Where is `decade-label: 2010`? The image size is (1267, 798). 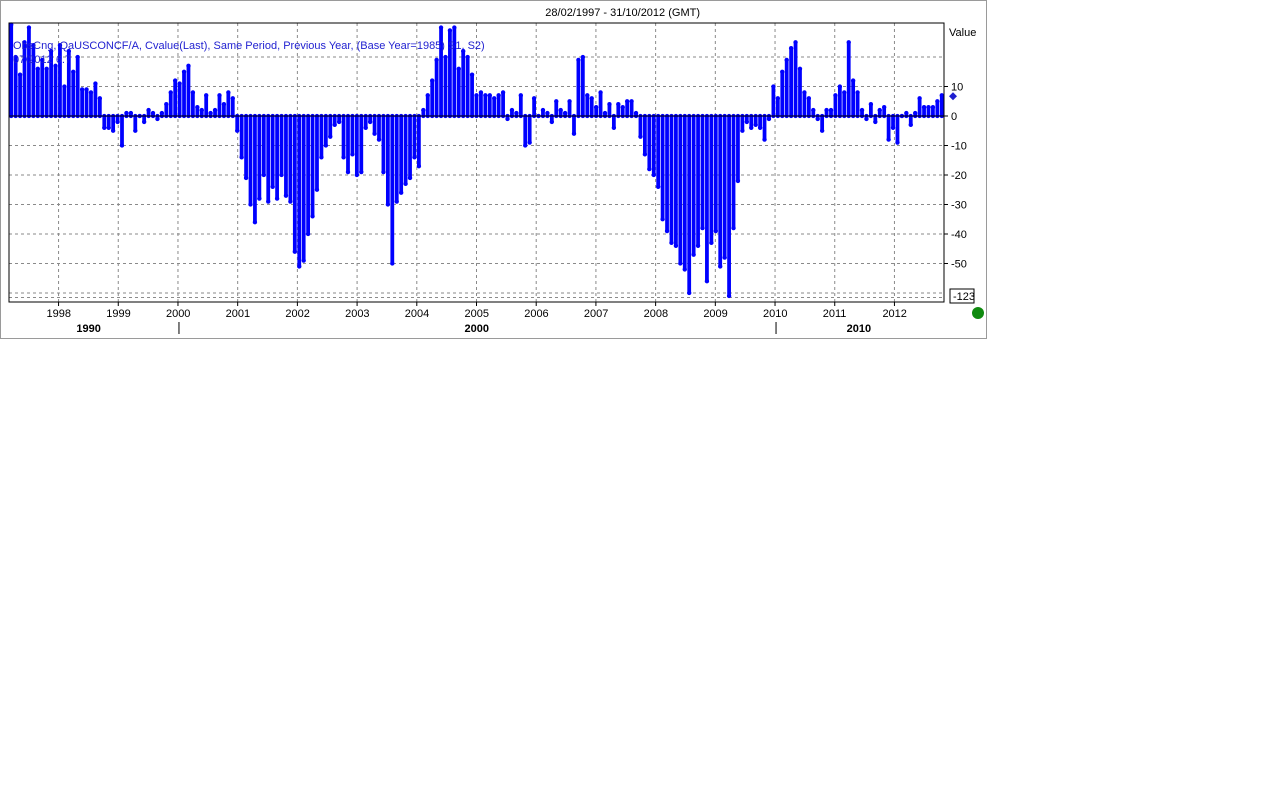 decade-label: 2010 is located at coordinates (859, 329).